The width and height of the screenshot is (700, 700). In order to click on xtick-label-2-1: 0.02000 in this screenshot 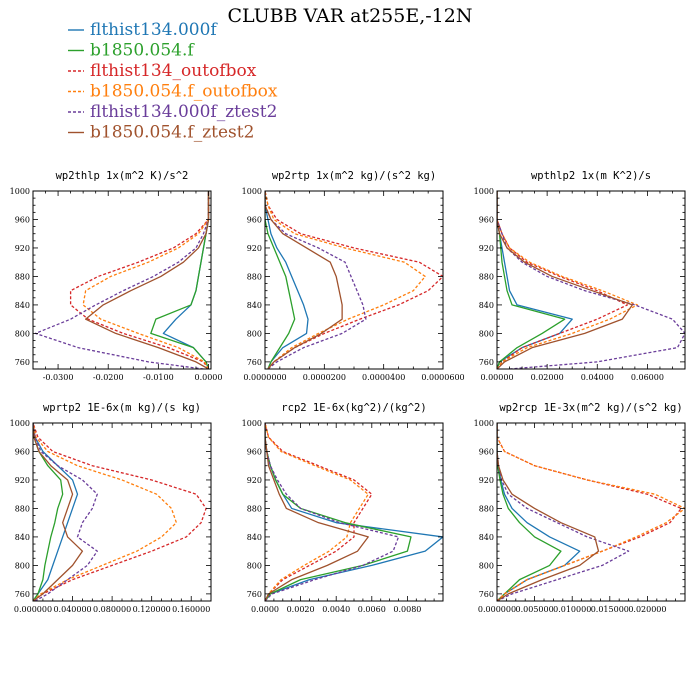, I will do `click(547, 377)`.